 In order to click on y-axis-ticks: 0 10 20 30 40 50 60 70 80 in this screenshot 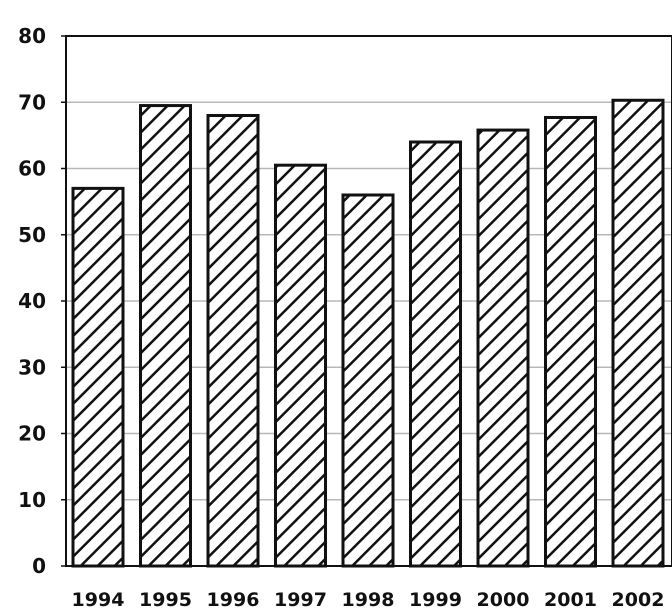, I will do `click(42, 301)`.